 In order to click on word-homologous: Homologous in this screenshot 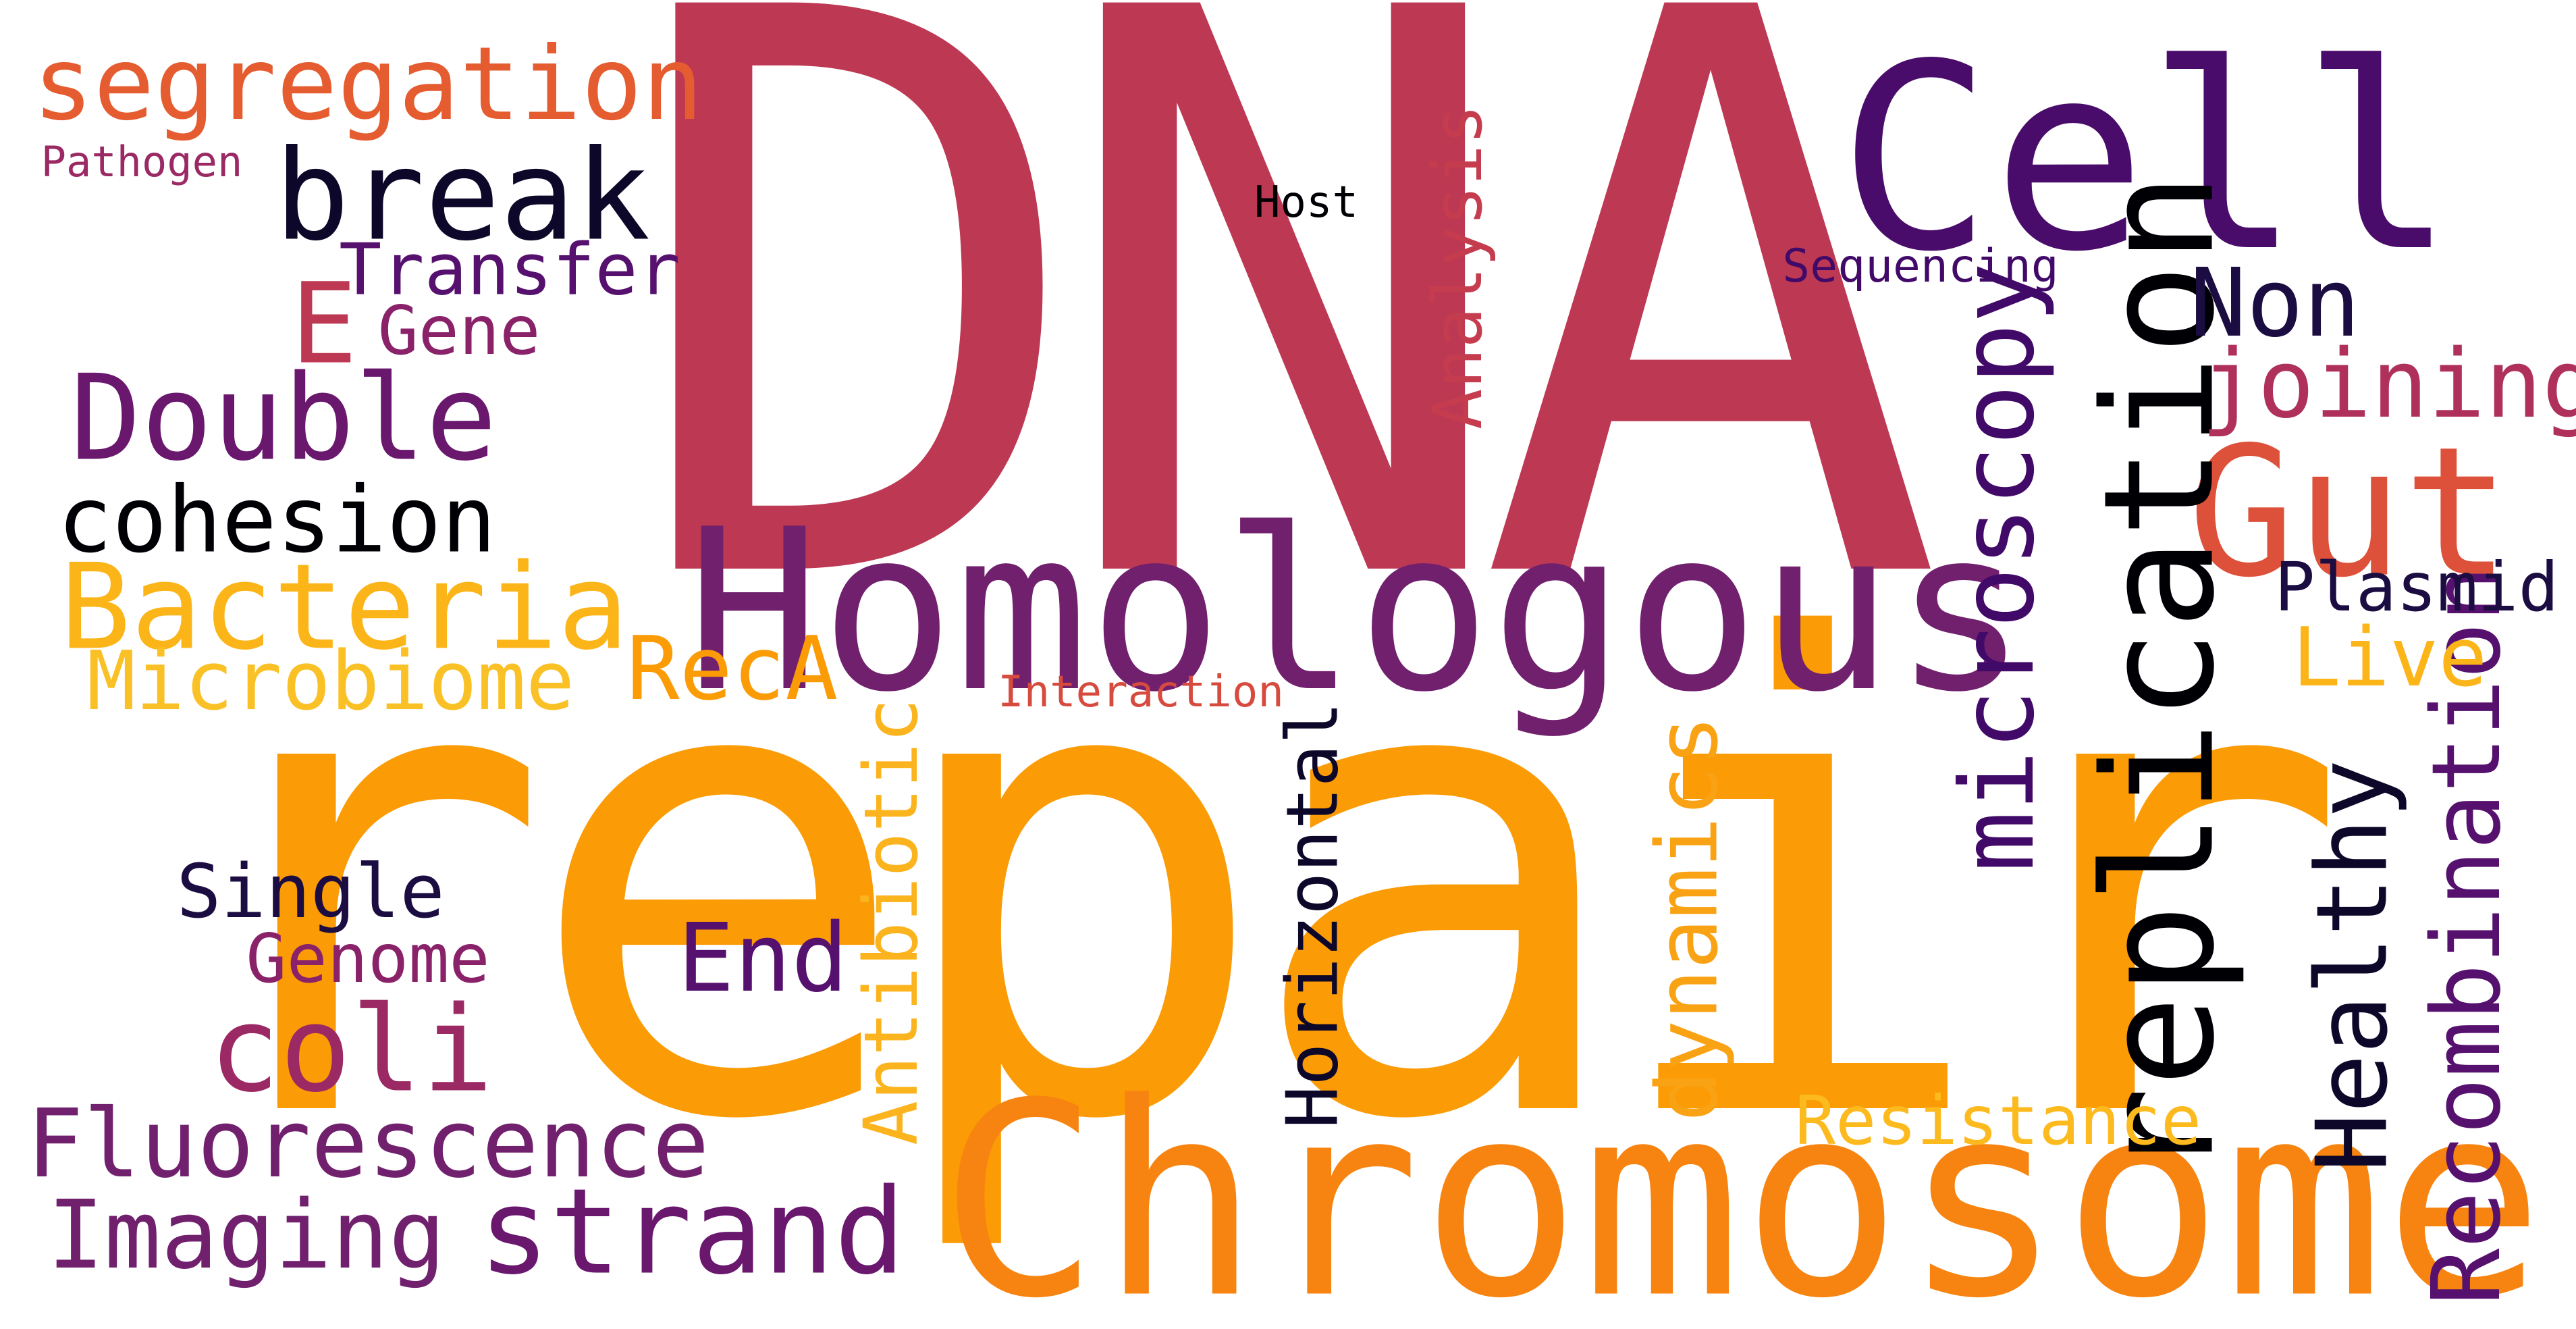, I will do `click(1357, 611)`.